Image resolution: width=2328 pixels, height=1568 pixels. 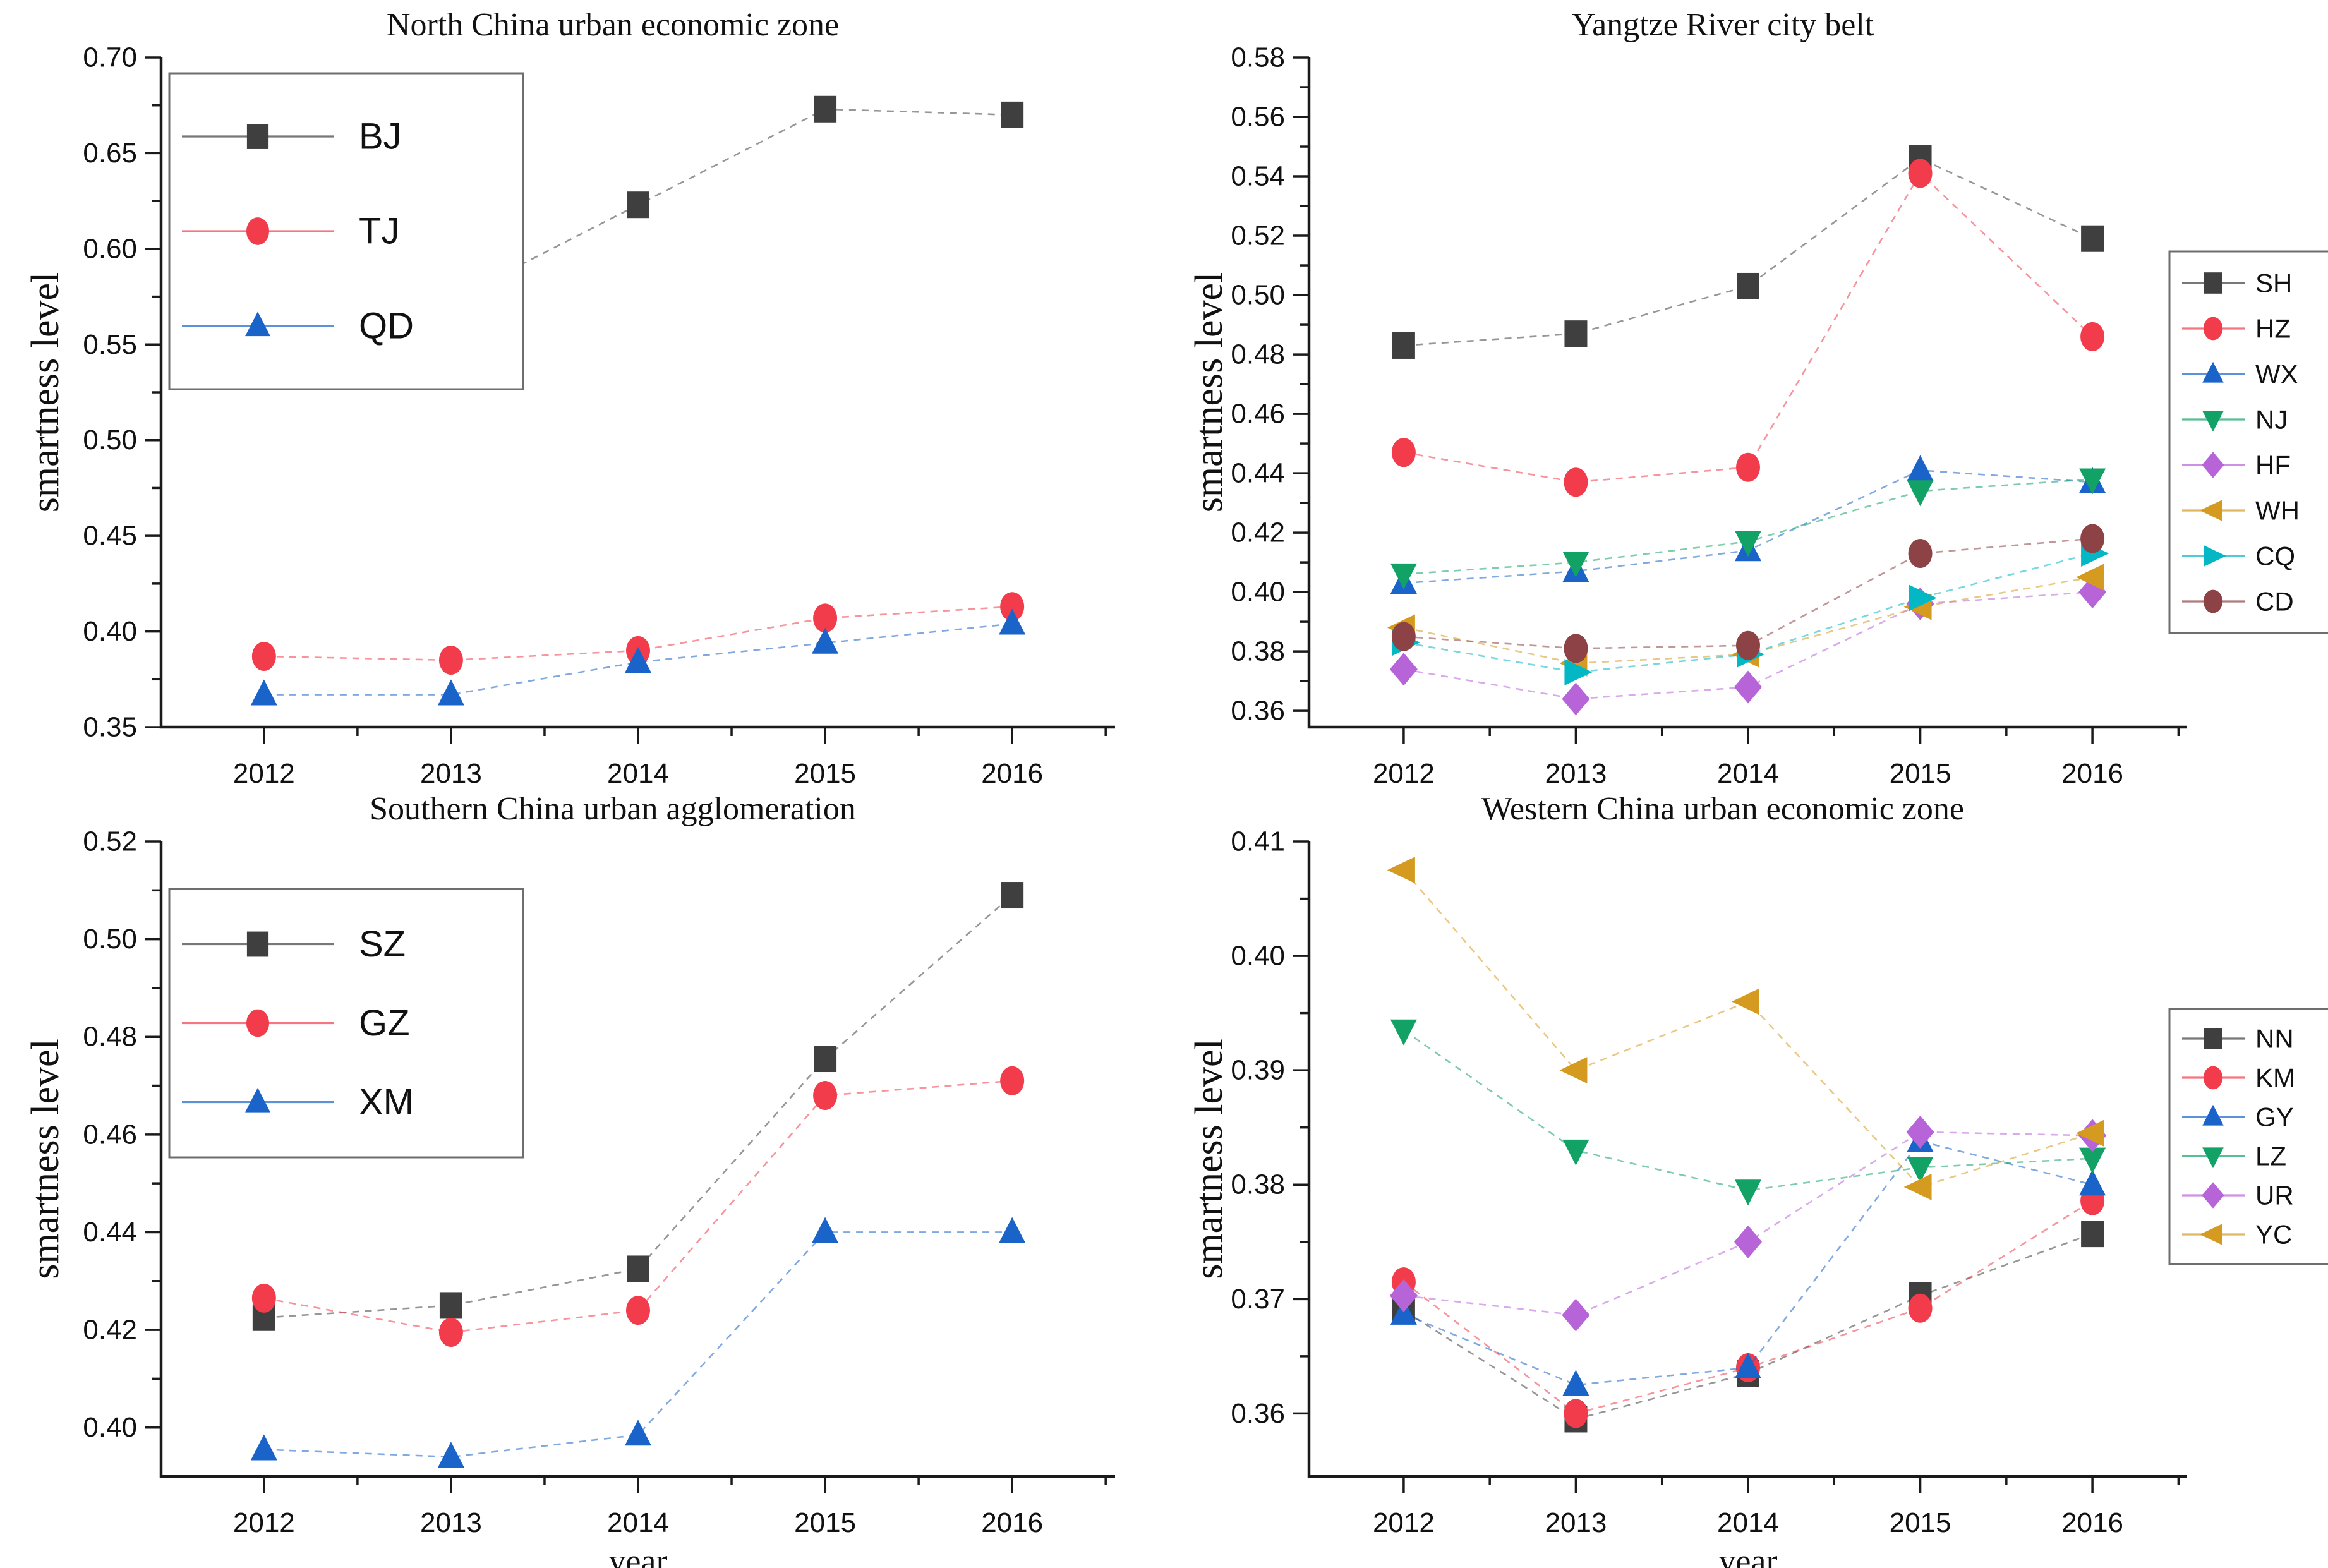 What do you see at coordinates (379, 231) in the screenshot?
I see `legend-label-TJ: TJ` at bounding box center [379, 231].